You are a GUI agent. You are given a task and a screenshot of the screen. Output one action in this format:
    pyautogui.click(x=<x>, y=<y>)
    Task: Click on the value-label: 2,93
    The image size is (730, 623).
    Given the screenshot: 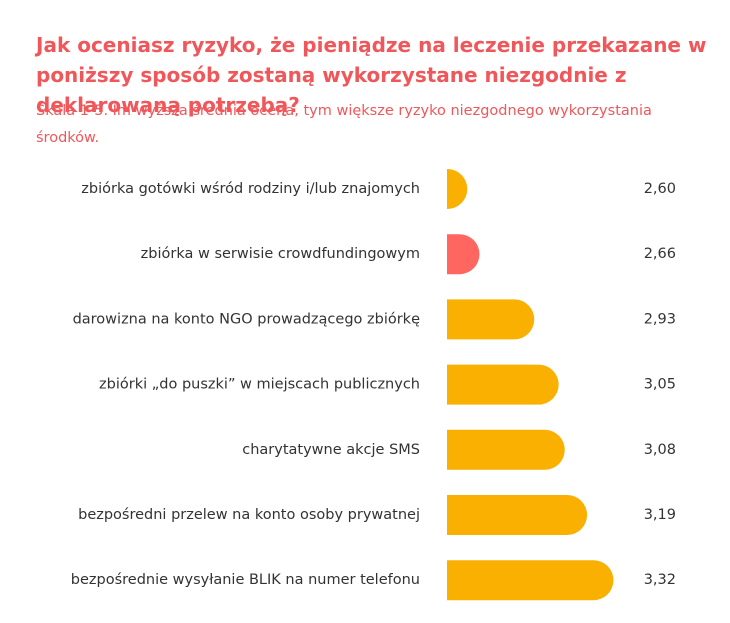 What is the action you would take?
    pyautogui.click(x=660, y=319)
    